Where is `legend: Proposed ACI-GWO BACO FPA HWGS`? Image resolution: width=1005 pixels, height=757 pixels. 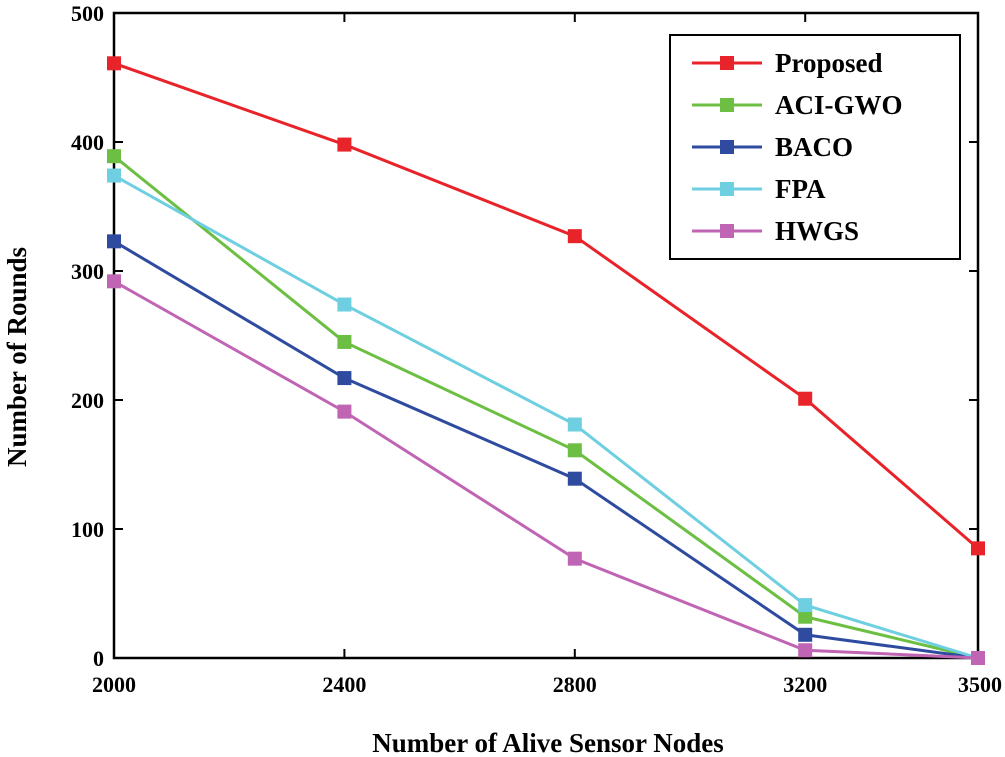
legend: Proposed ACI-GWO BACO FPA HWGS is located at coordinates (815, 147).